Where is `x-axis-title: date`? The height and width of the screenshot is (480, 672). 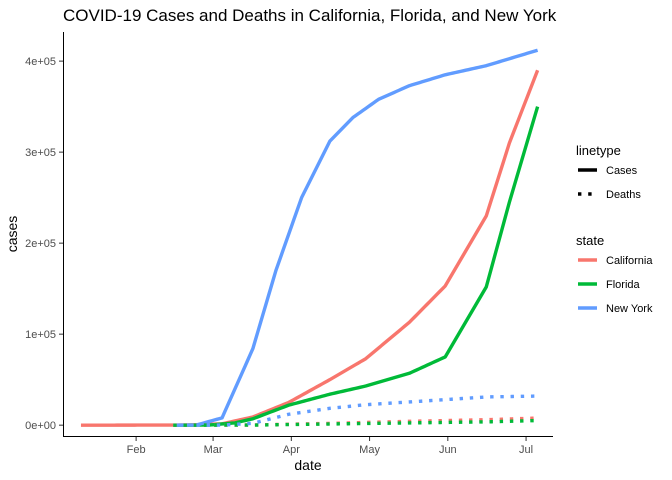 x-axis-title: date is located at coordinates (307, 465).